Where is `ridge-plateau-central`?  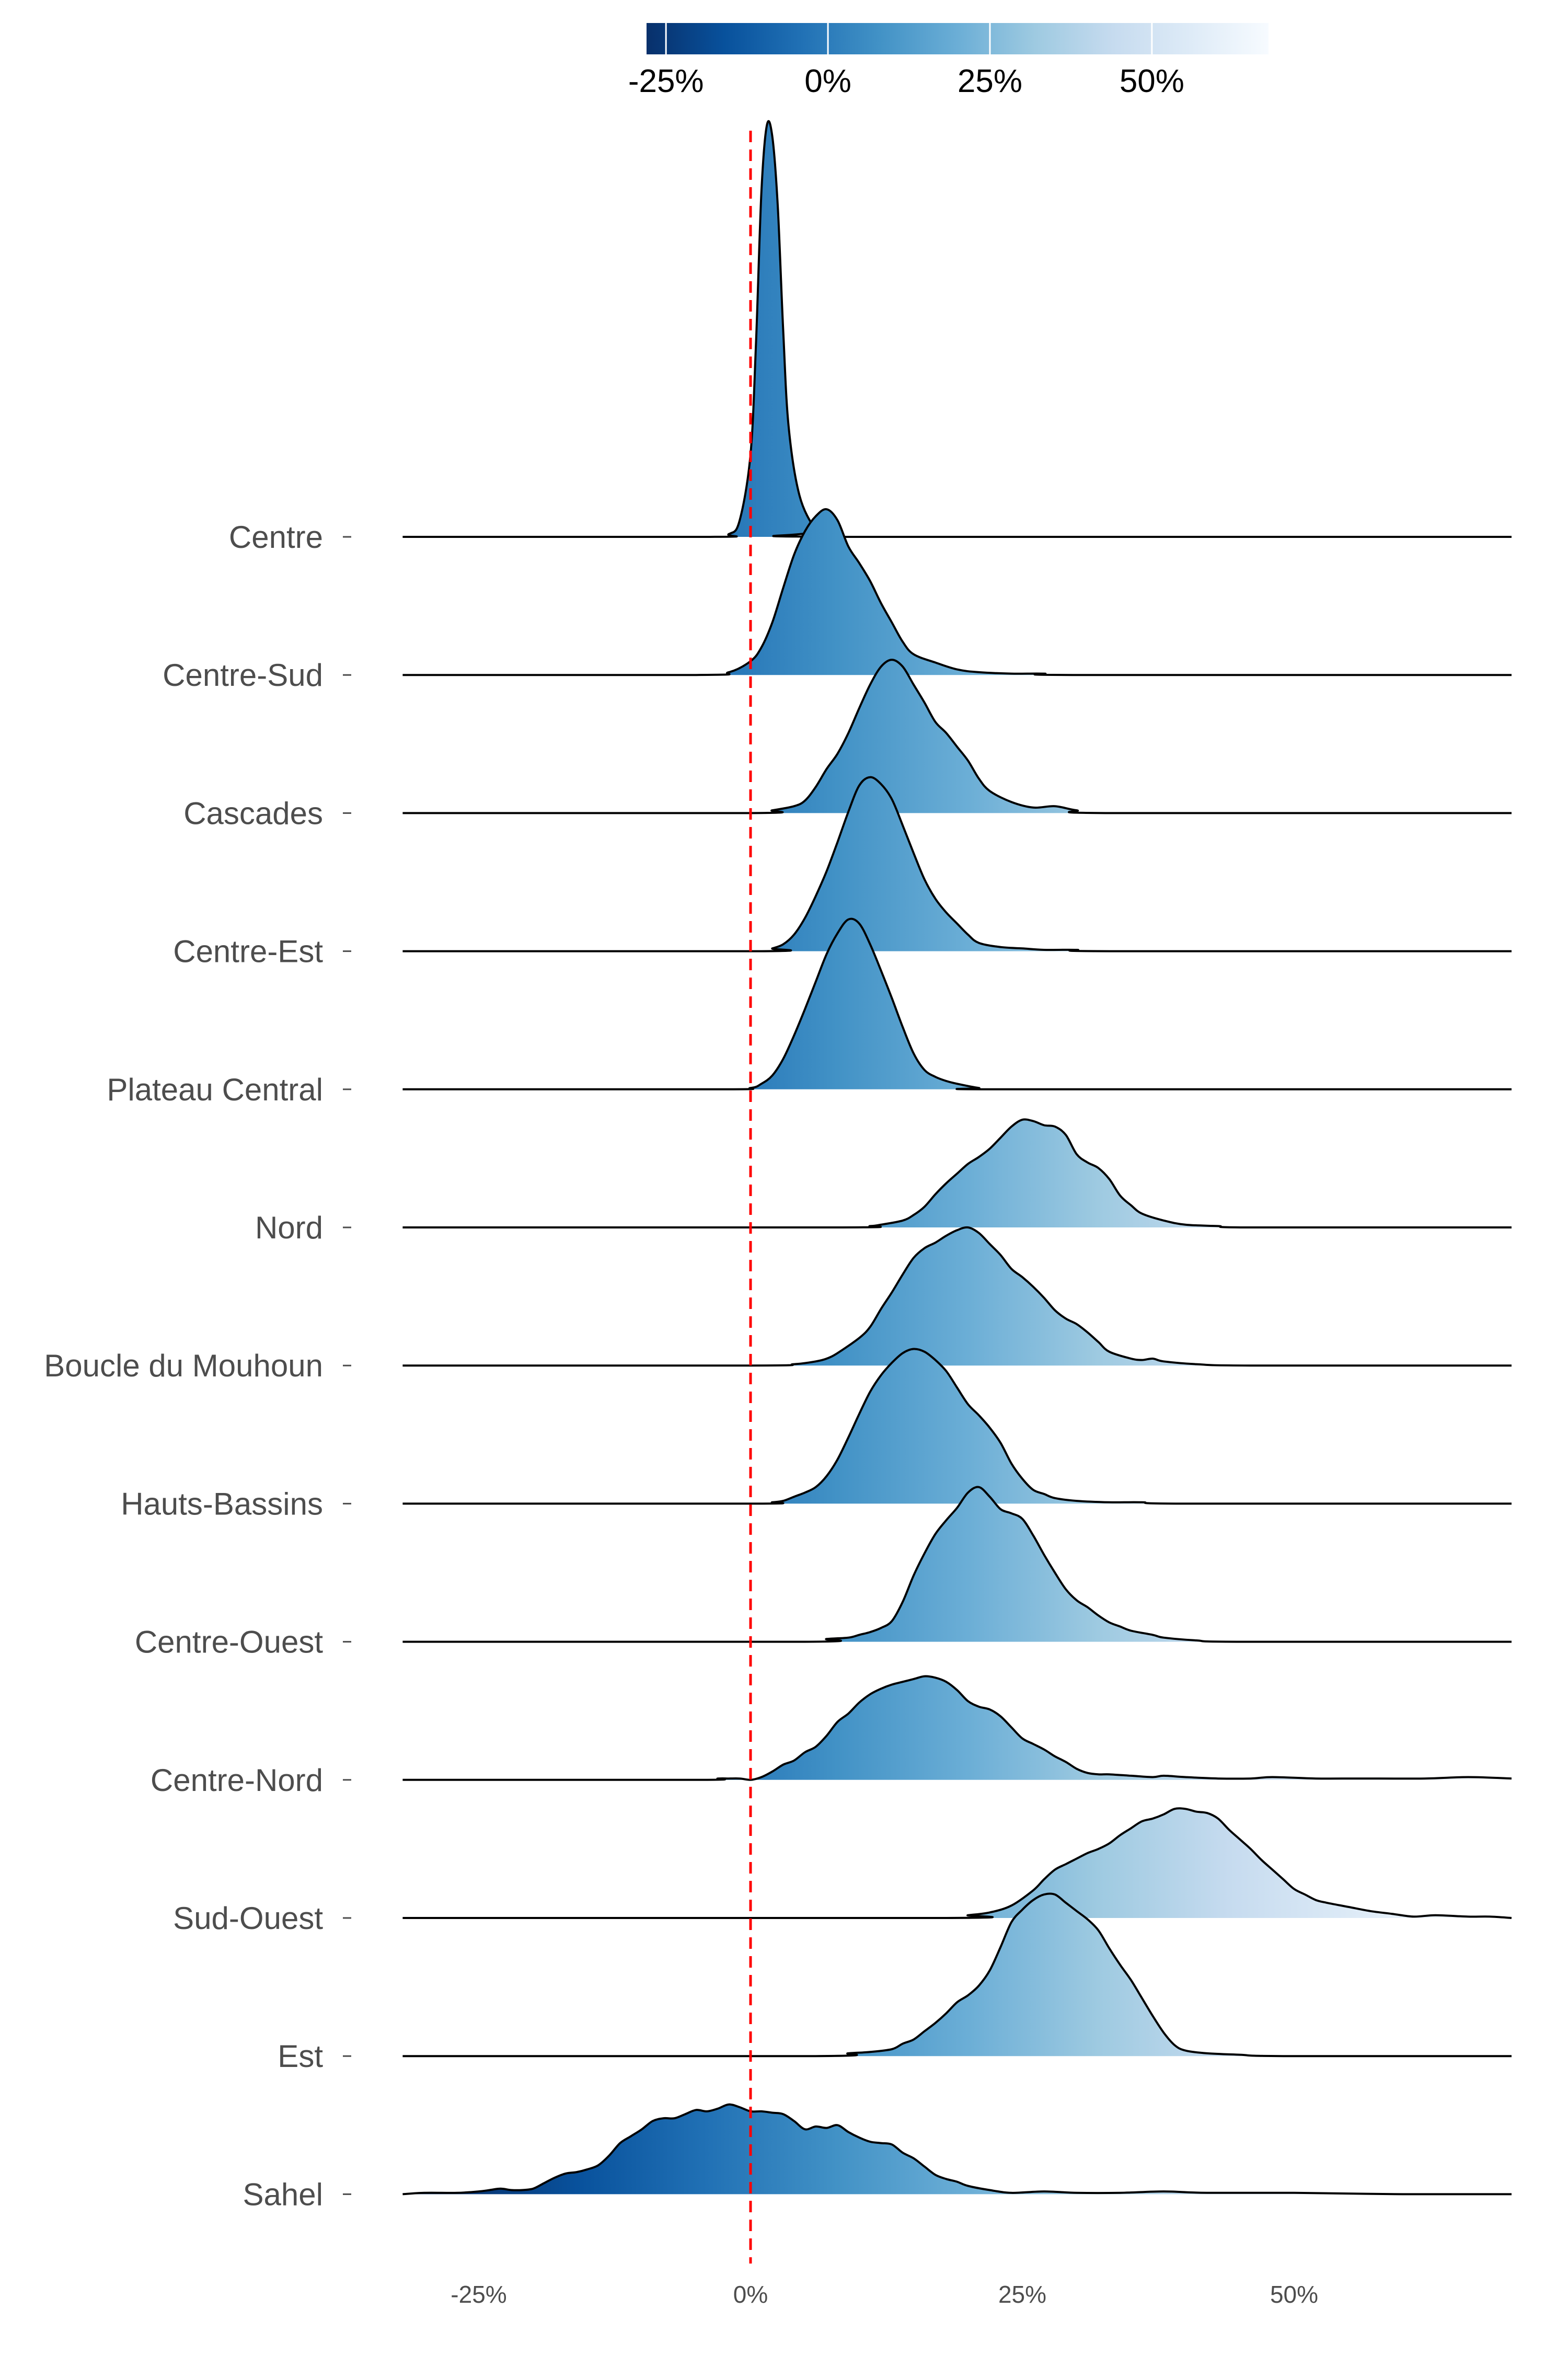 ridge-plateau-central is located at coordinates (957, 1003).